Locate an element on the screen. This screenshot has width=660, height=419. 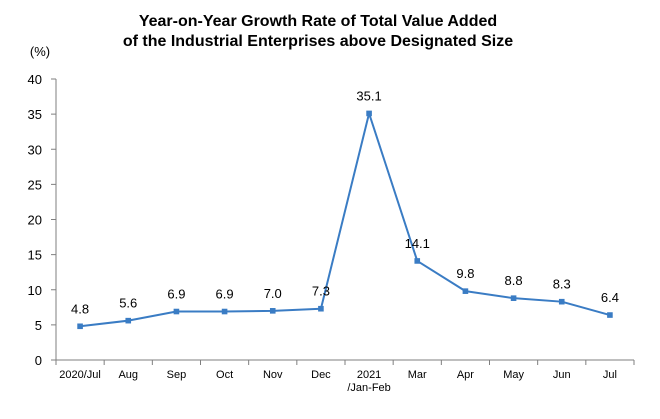
y-tick-label: 10 is located at coordinates (35, 290).